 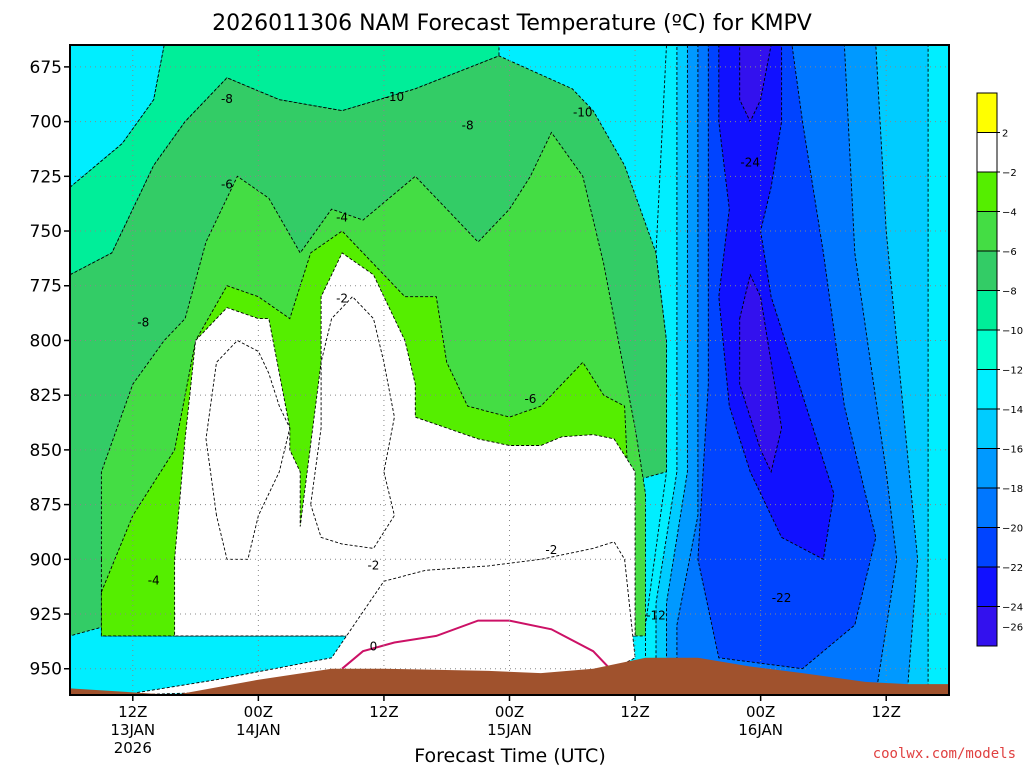 What do you see at coordinates (760, 730) in the screenshot?
I see `x-tick-line-66-1: 16JAN` at bounding box center [760, 730].